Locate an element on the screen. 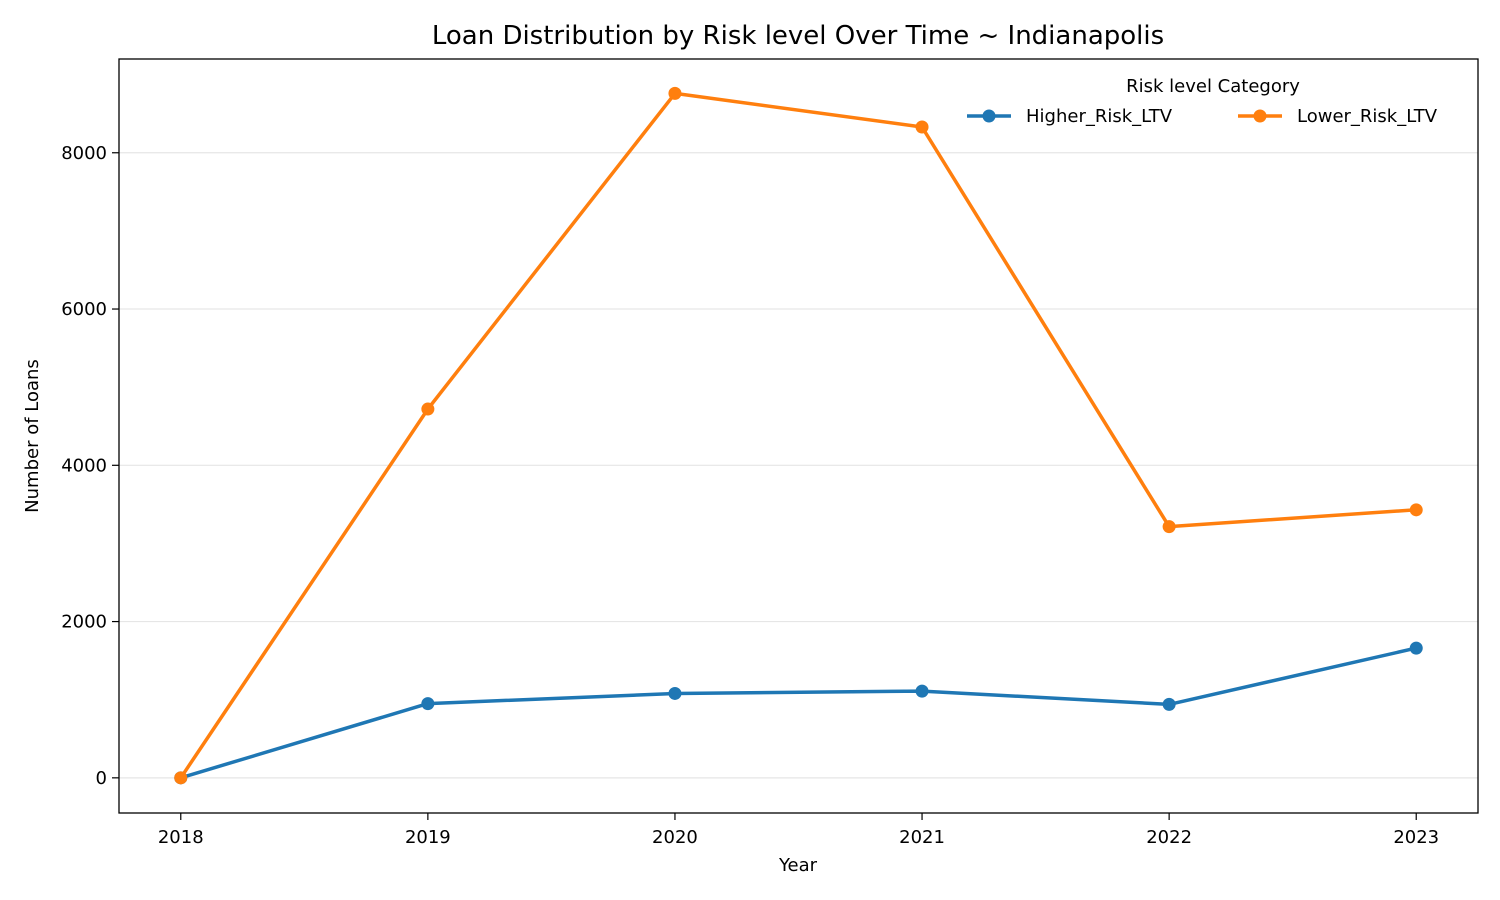 Image resolution: width=1500 pixels, height=900 pixels. legend-item: Higher_Risk_LTV is located at coordinates (1070, 116).